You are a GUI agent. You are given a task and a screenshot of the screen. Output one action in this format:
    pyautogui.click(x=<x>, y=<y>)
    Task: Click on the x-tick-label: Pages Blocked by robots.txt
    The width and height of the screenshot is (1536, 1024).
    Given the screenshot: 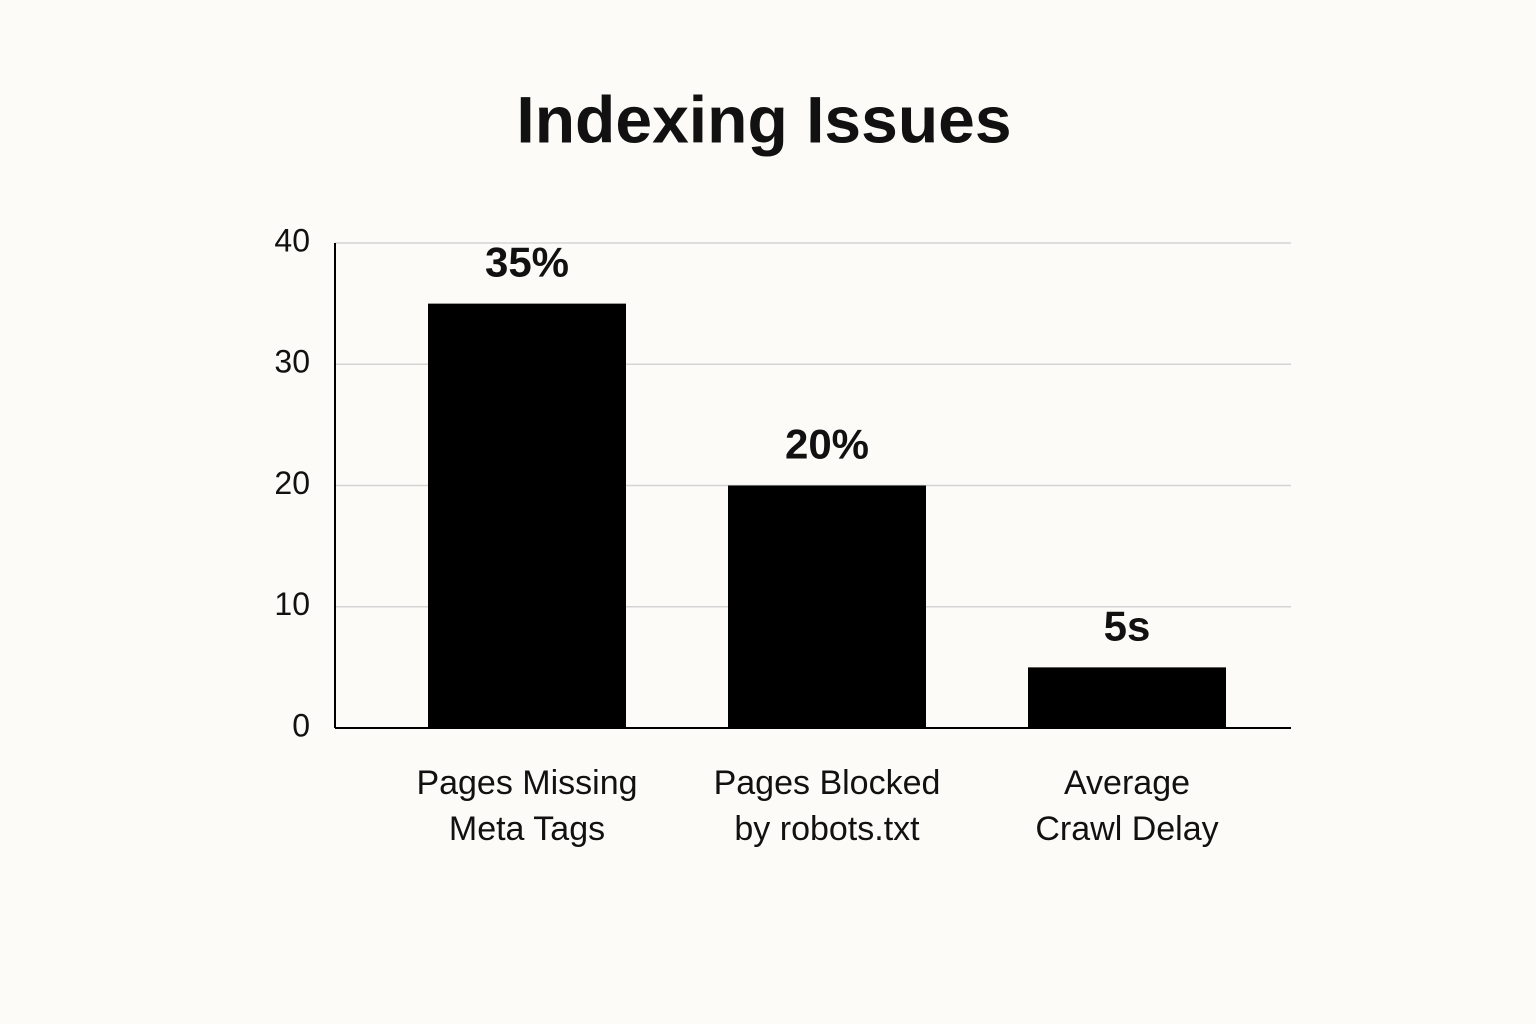 What is the action you would take?
    pyautogui.click(x=827, y=806)
    